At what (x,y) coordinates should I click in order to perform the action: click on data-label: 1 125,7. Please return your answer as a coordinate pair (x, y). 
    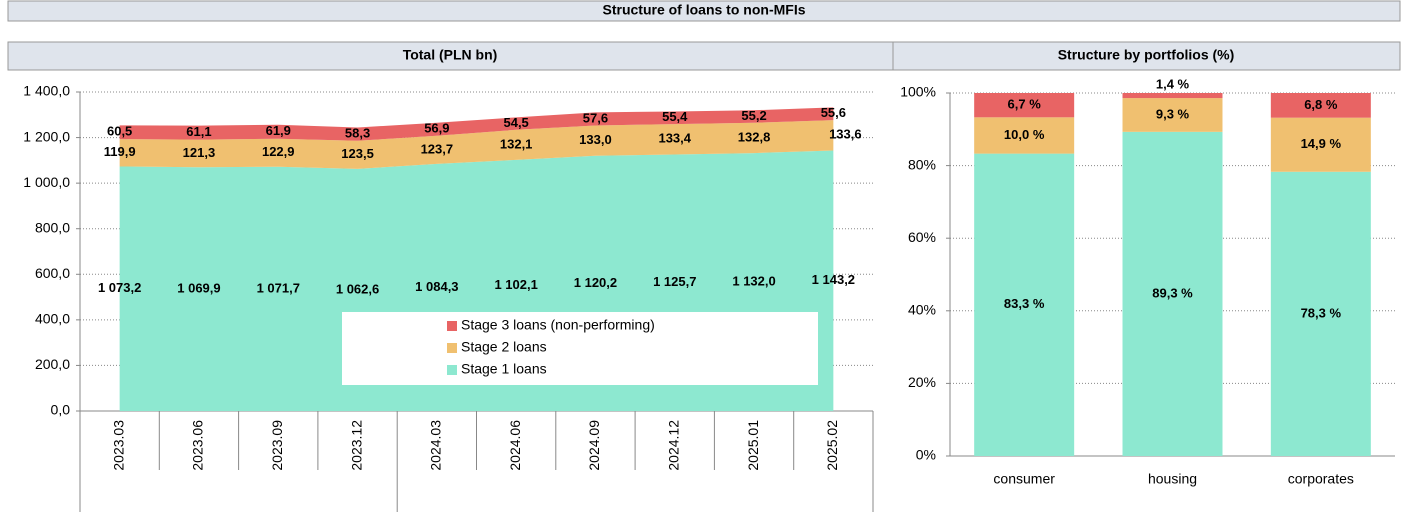
    Looking at the image, I should click on (674, 281).